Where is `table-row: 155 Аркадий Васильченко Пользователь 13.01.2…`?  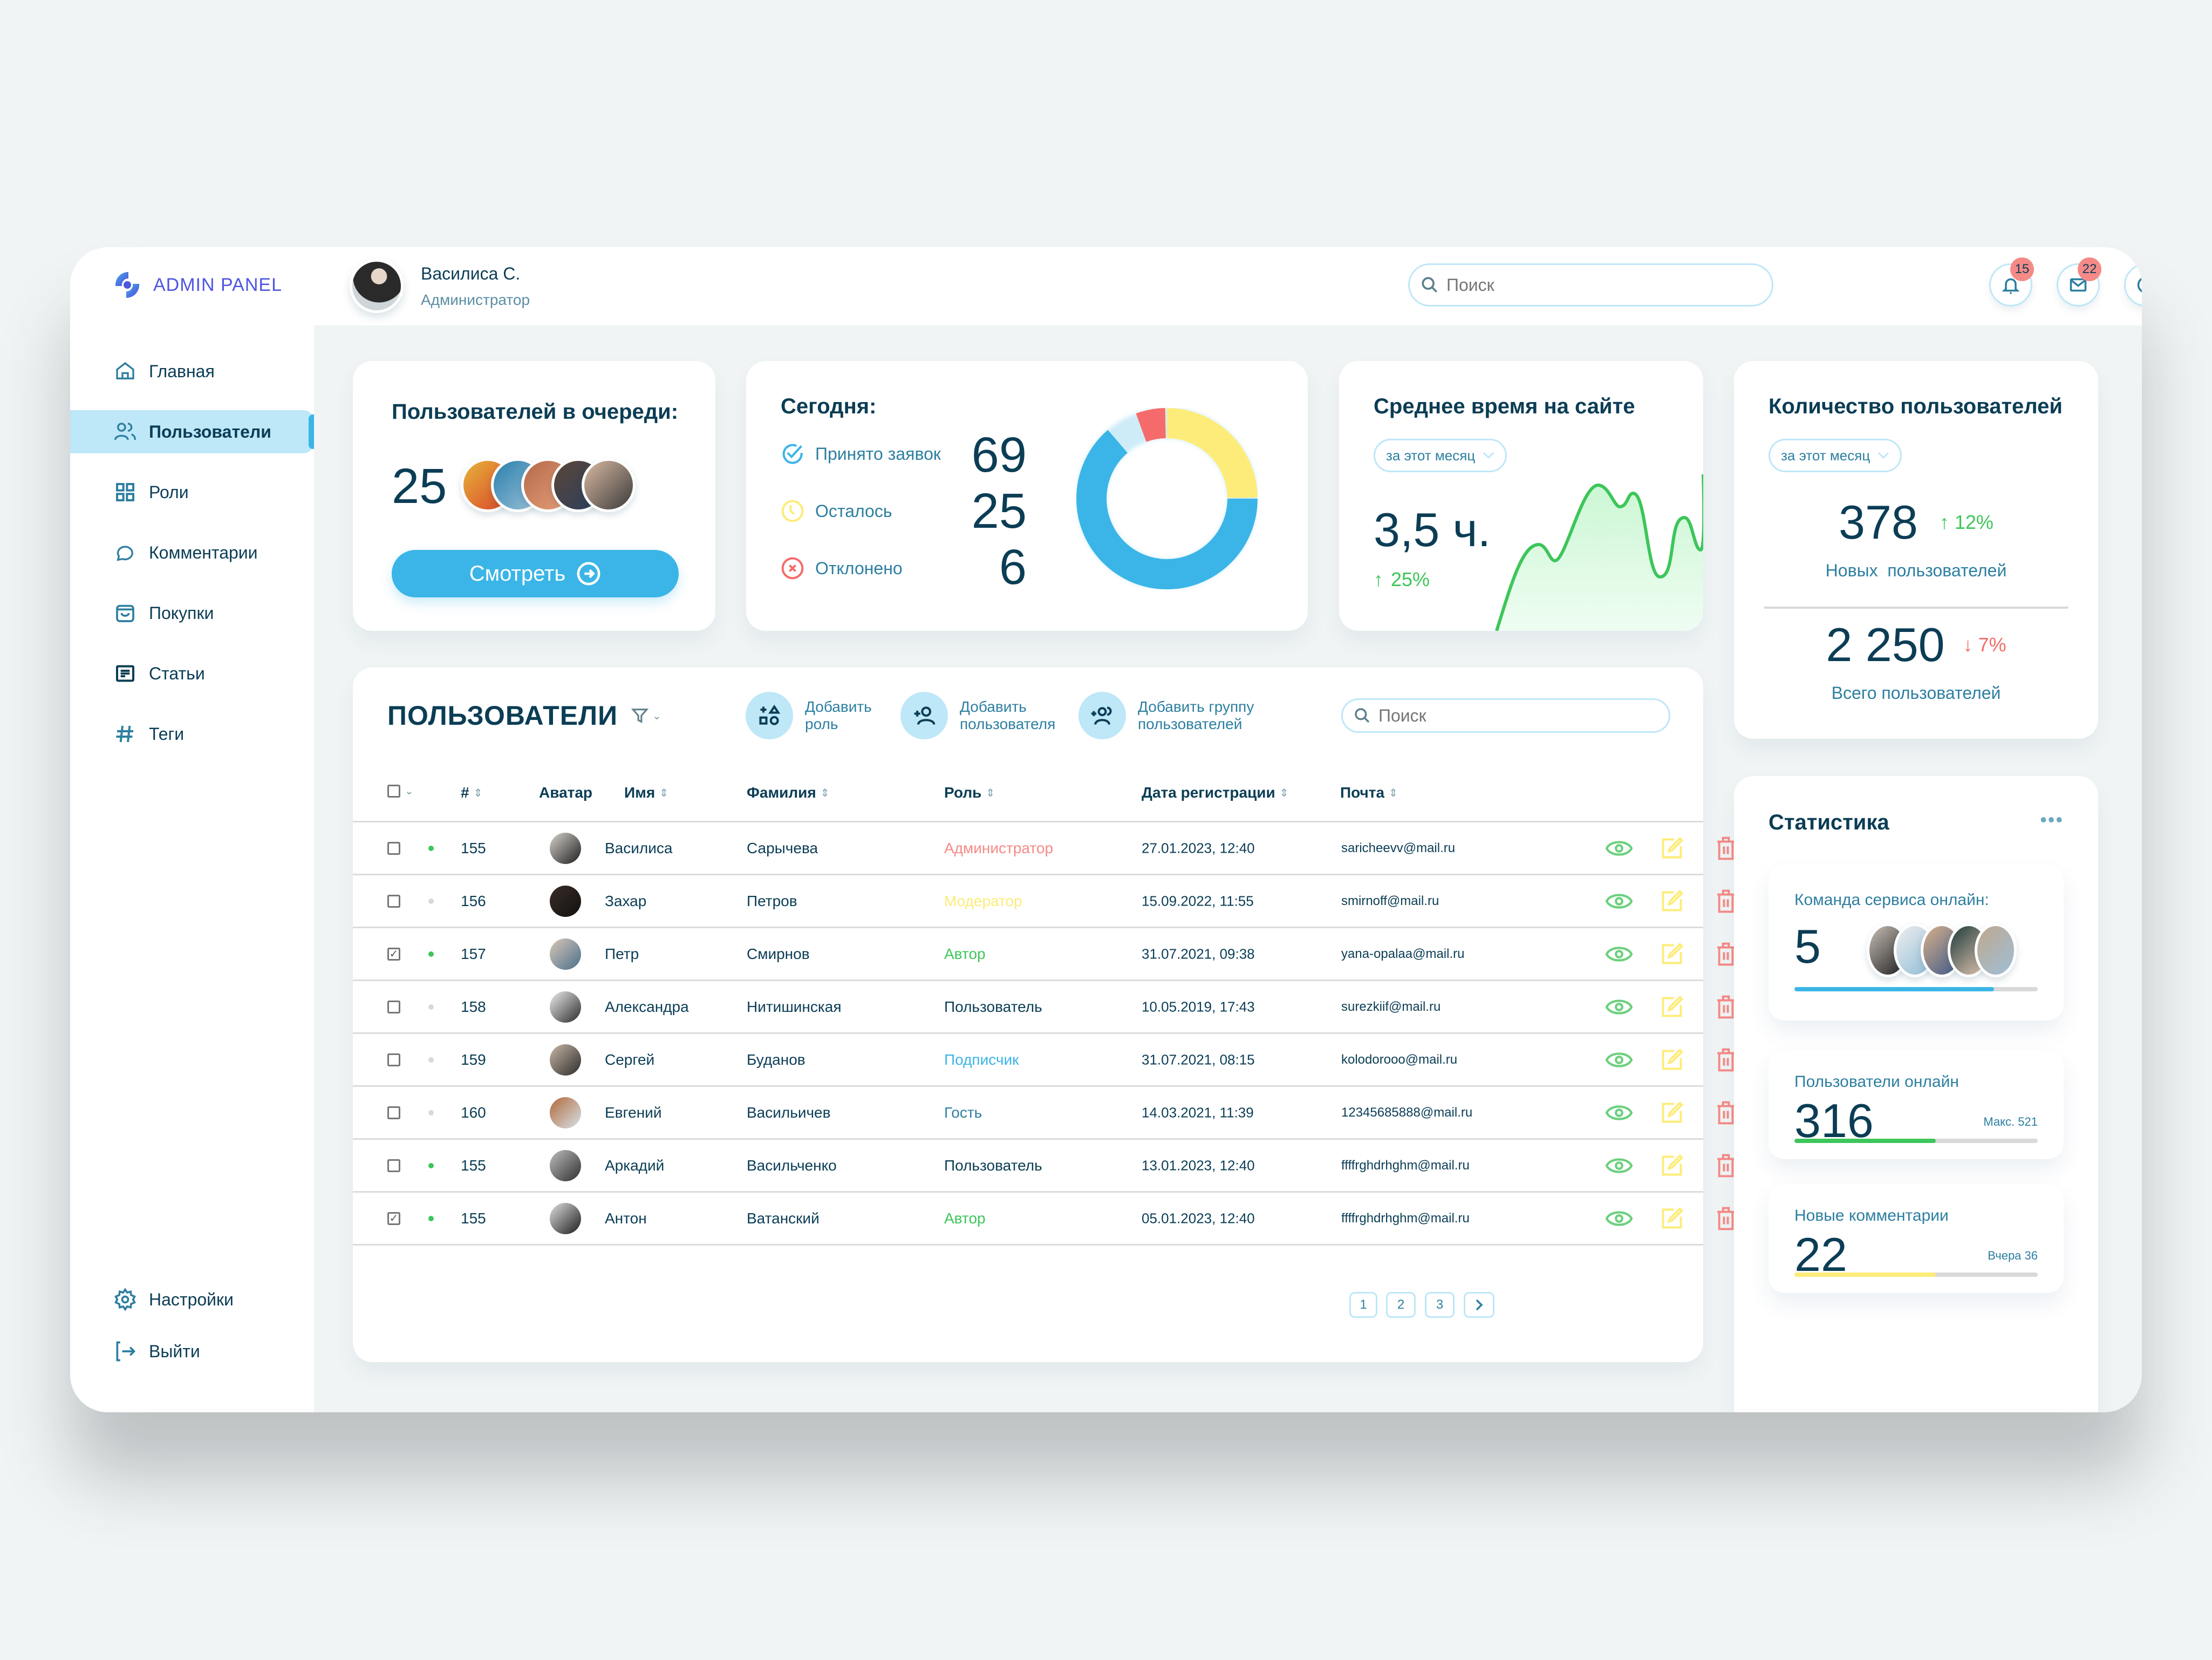 table-row: 155 Аркадий Васильченко Пользователь 13.01.2… is located at coordinates (1044, 1164).